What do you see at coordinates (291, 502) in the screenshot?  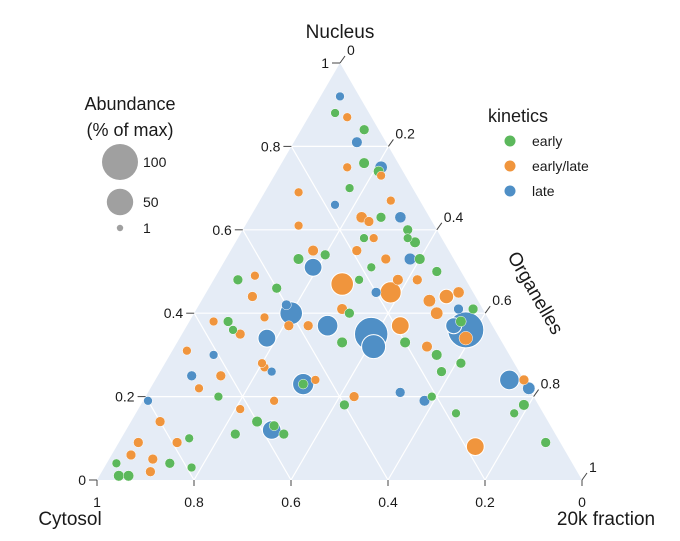 I see `fraction-tick-label: 0.6` at bounding box center [291, 502].